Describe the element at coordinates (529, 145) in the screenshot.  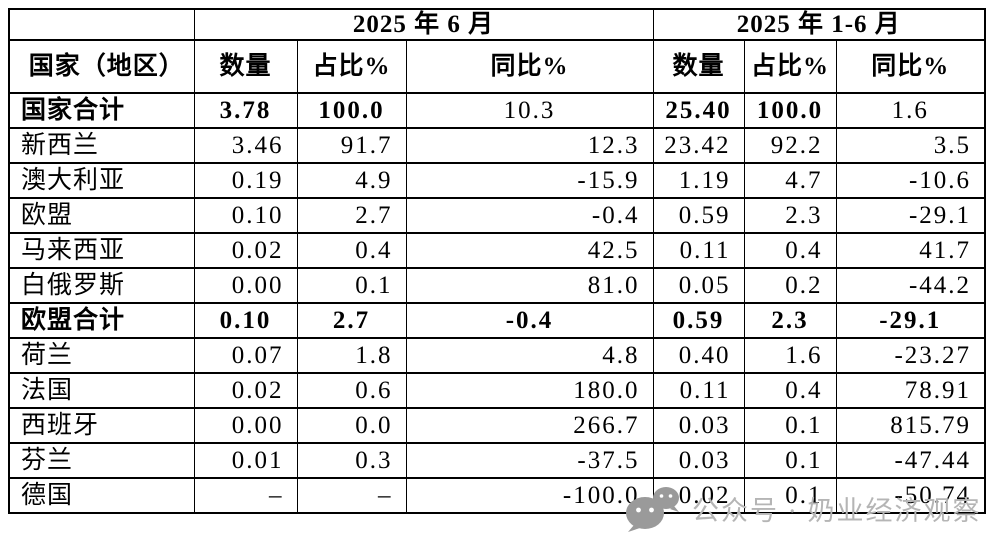
I see `cell-june-yoy: 12.3` at that location.